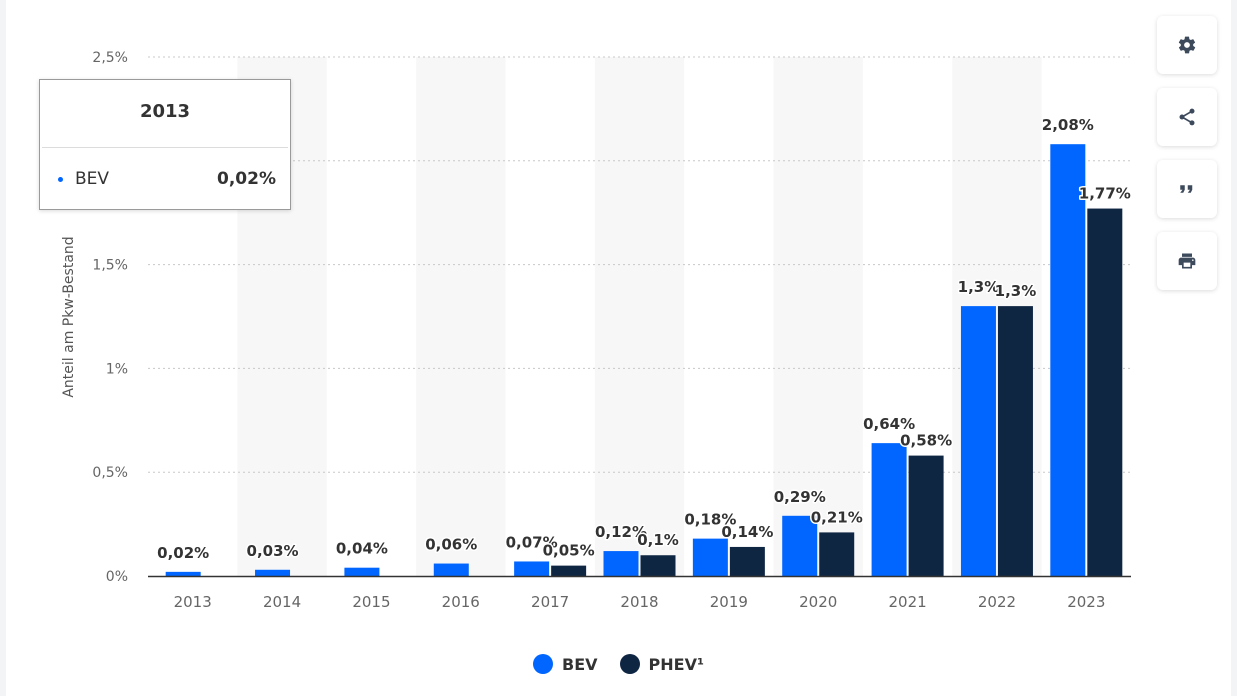 The image size is (1237, 696). What do you see at coordinates (569, 551) in the screenshot?
I see `data-label-phev-2017: 0,05%` at bounding box center [569, 551].